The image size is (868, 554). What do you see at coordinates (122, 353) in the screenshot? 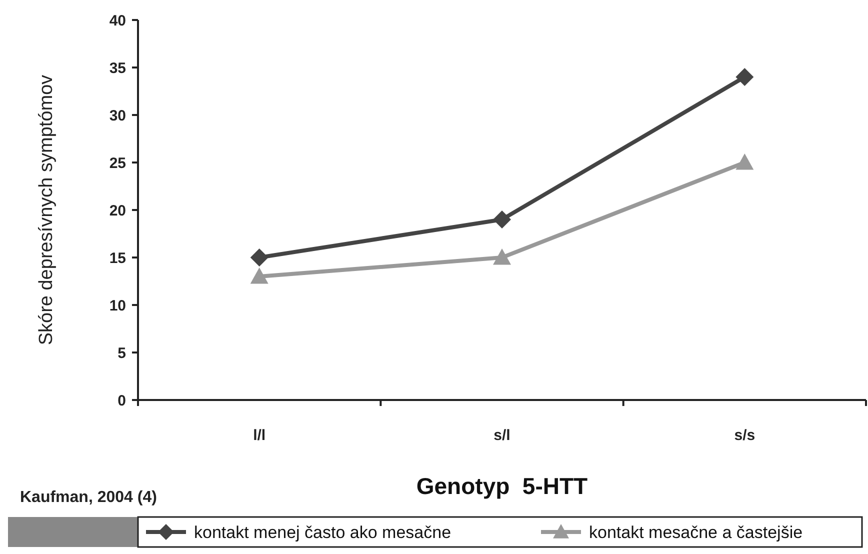
I see `y-tick-label: 5` at bounding box center [122, 353].